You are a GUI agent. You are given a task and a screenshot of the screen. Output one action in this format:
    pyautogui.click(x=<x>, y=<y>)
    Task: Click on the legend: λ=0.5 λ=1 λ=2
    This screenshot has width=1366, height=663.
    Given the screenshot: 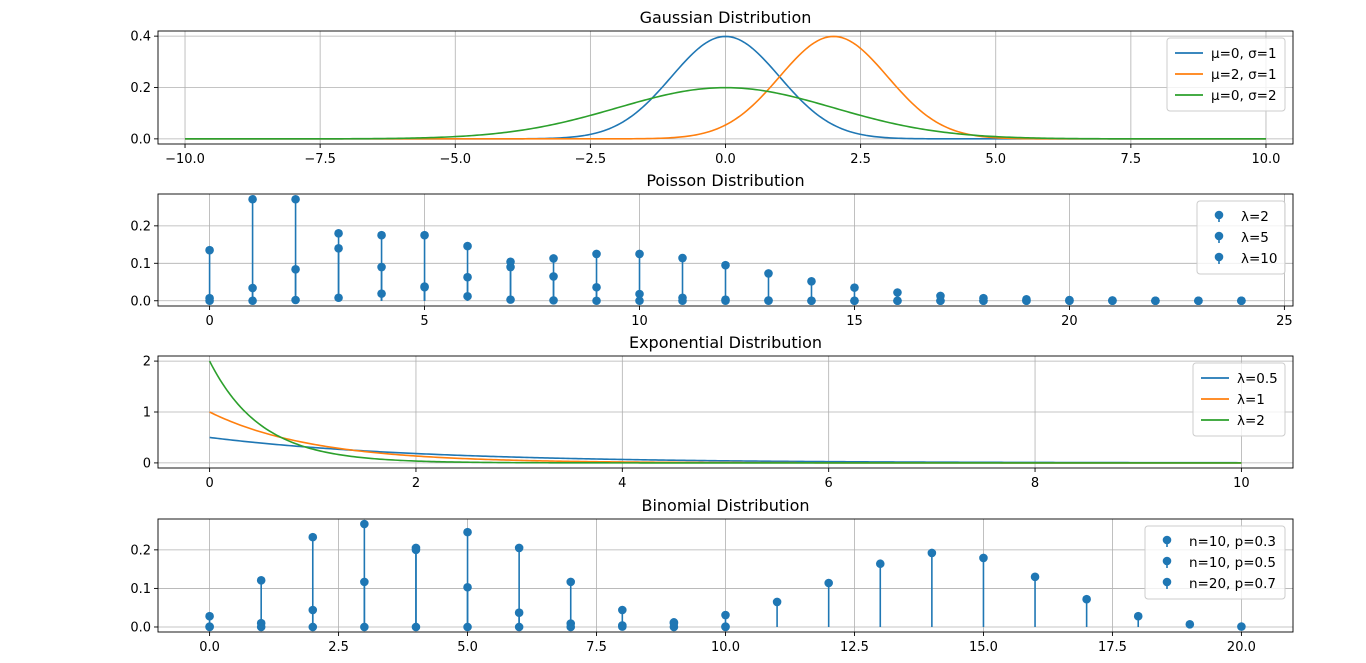 What is the action you would take?
    pyautogui.click(x=1239, y=399)
    